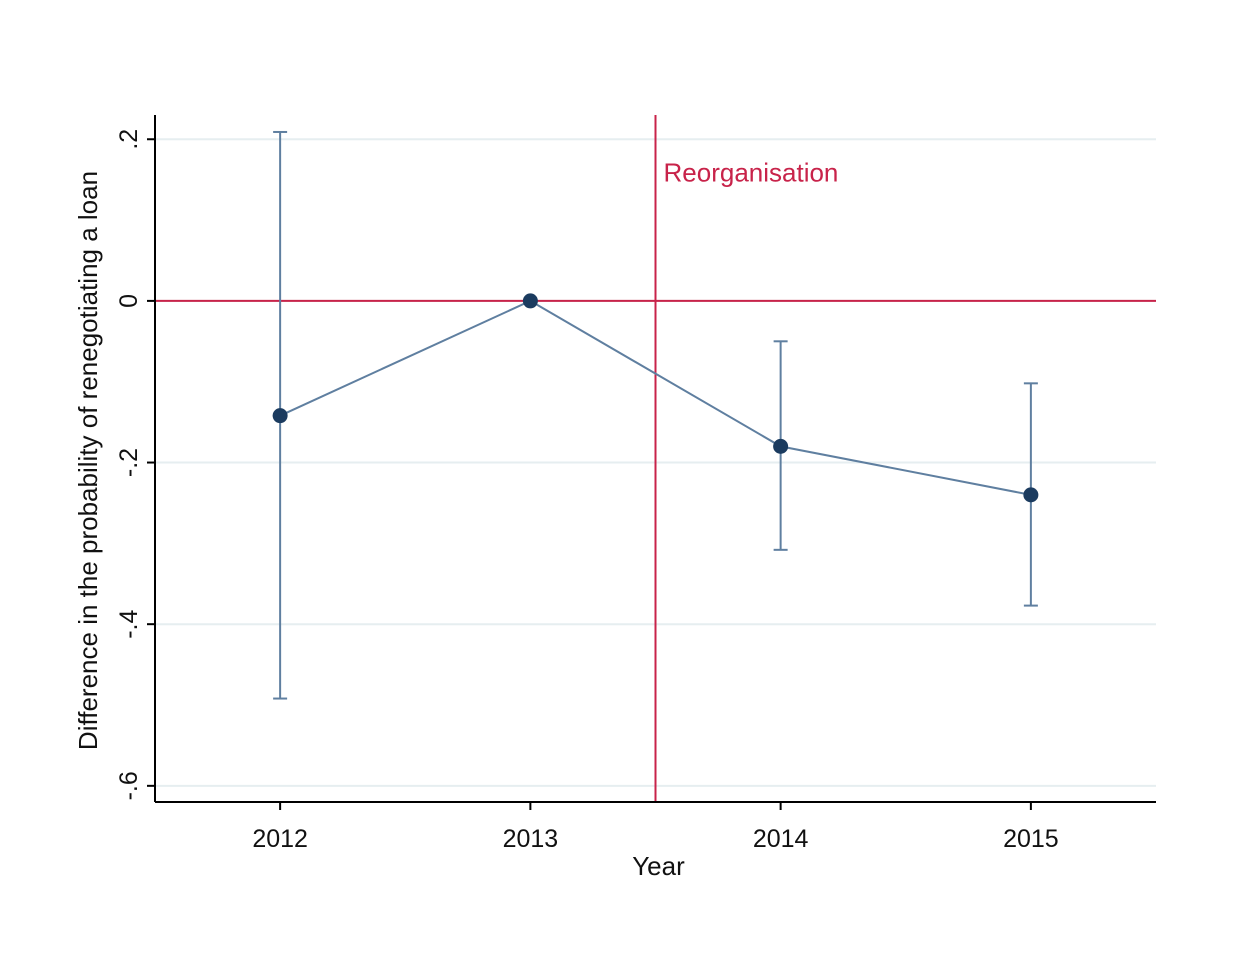 This screenshot has width=1240, height=966. Describe the element at coordinates (129, 462) in the screenshot. I see `y-tick-label: -.2` at that location.